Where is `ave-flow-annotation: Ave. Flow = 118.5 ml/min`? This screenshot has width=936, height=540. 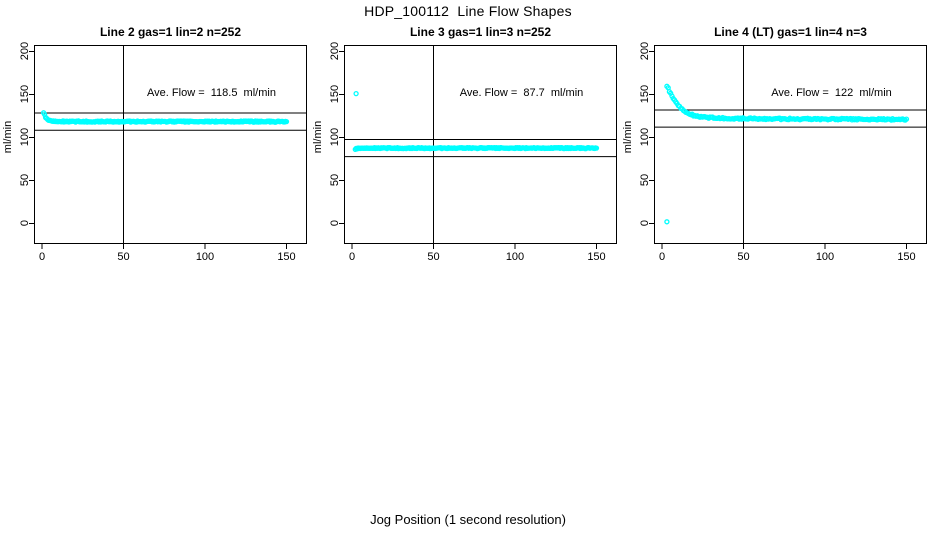
ave-flow-annotation: Ave. Flow = 118.5 ml/min is located at coordinates (211, 93).